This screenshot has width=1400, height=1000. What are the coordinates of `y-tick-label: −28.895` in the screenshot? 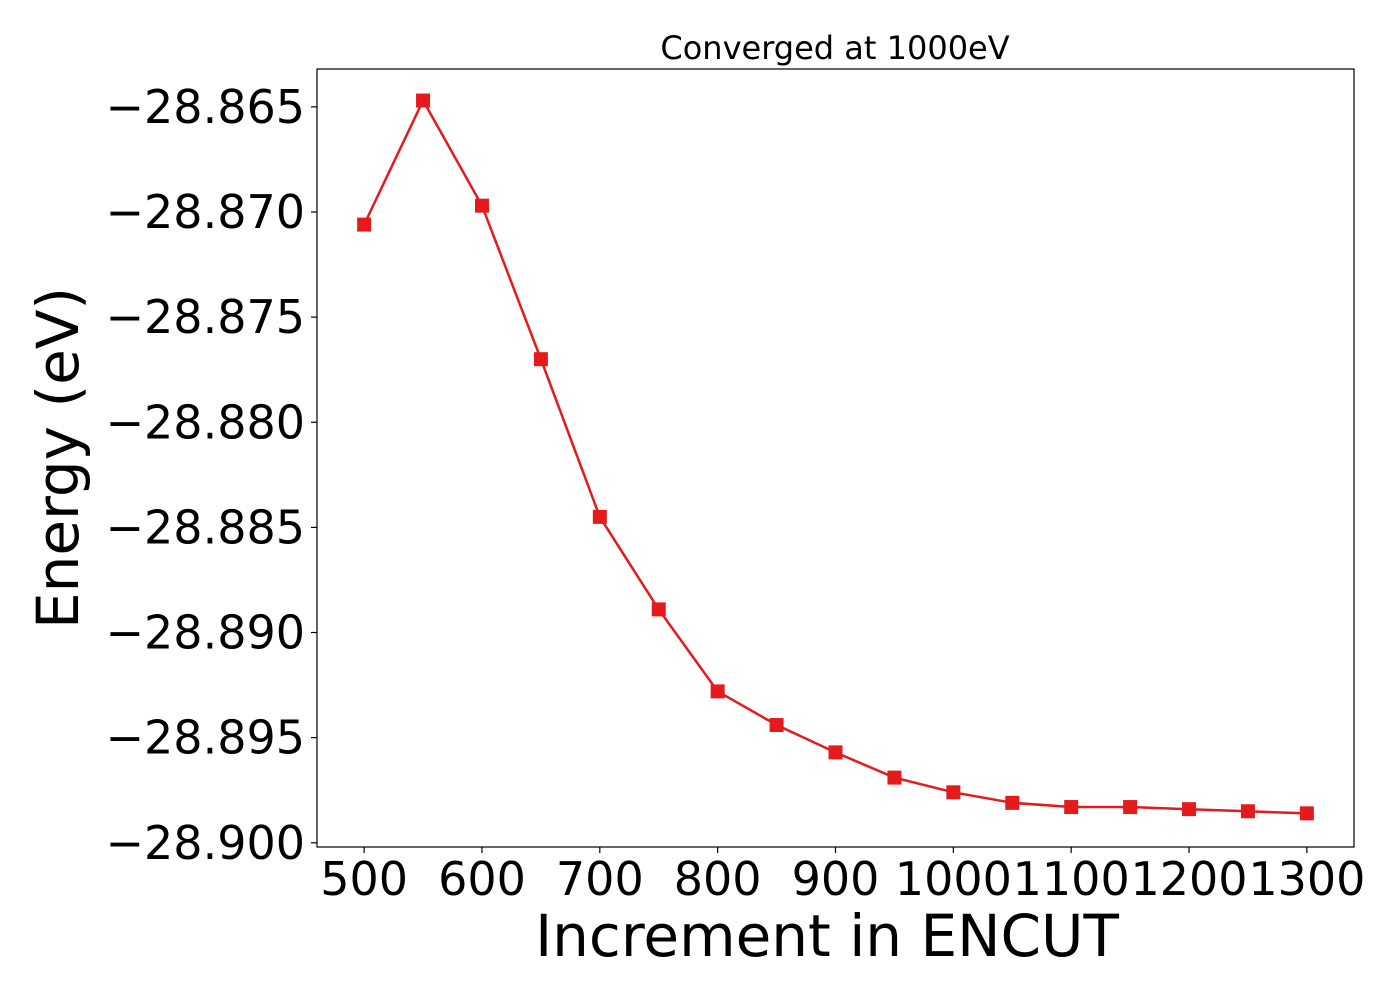 It's located at (206, 738).